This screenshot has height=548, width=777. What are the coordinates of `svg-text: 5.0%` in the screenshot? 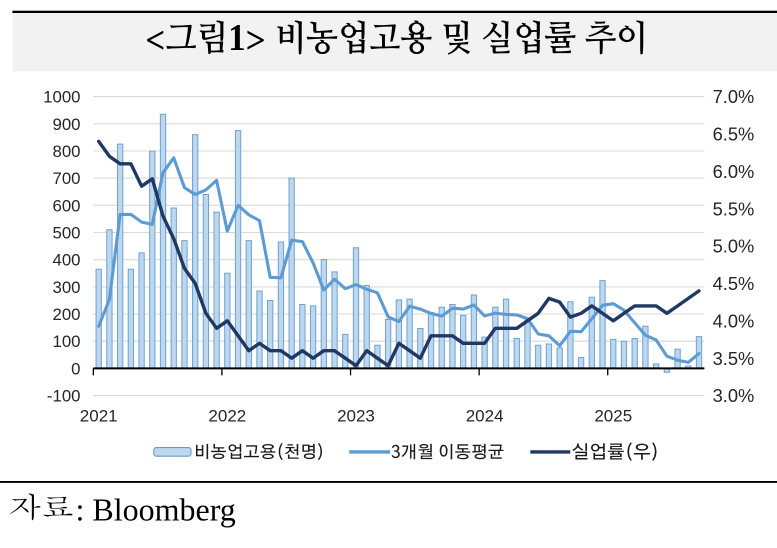 It's located at (734, 246).